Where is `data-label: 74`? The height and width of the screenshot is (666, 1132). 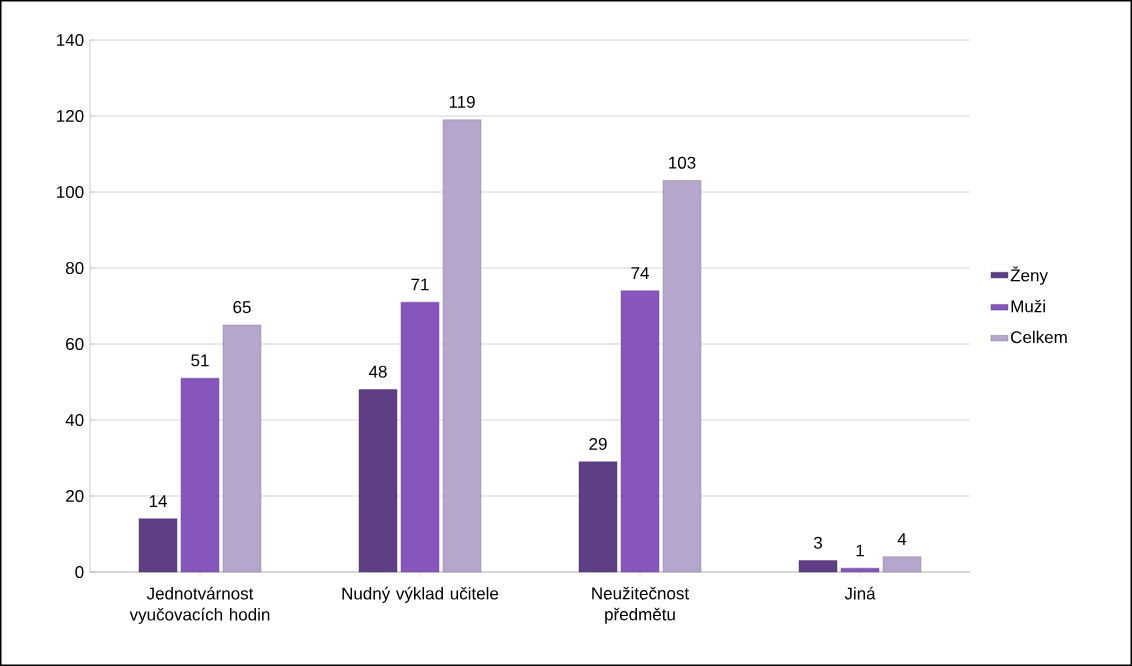
data-label: 74 is located at coordinates (640, 273).